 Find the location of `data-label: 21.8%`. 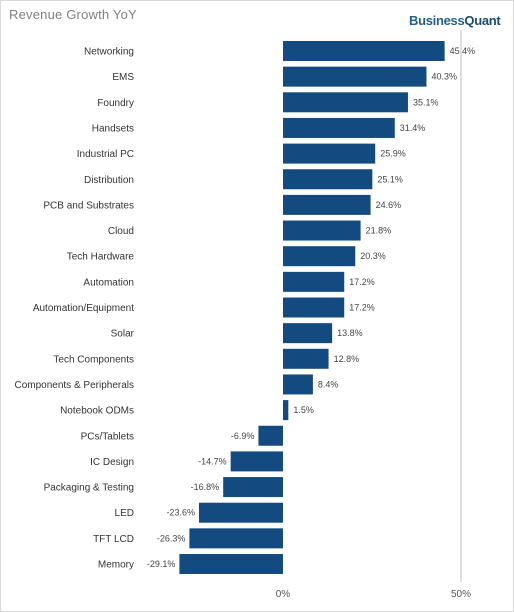

data-label: 21.8% is located at coordinates (379, 231).